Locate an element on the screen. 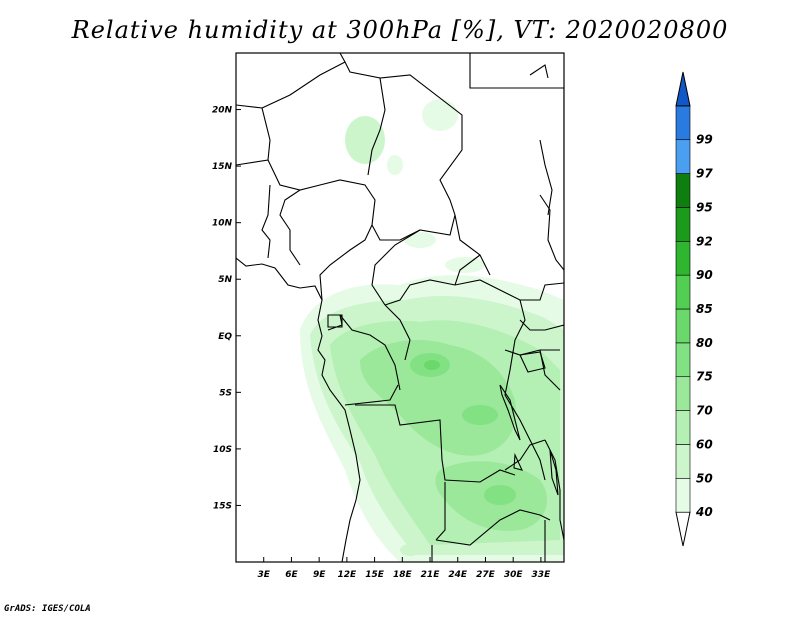 This screenshot has width=800, height=618. lat-tick-label: 15N is located at coordinates (222, 167).